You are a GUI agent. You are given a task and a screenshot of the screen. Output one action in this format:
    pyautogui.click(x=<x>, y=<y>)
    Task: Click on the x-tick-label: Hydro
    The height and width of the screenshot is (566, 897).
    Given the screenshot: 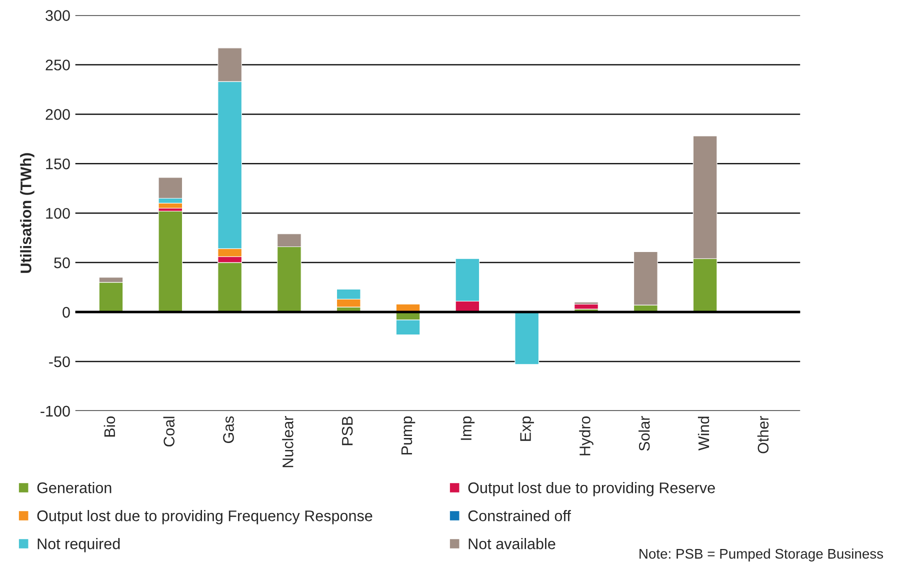 What is the action you would take?
    pyautogui.click(x=586, y=436)
    